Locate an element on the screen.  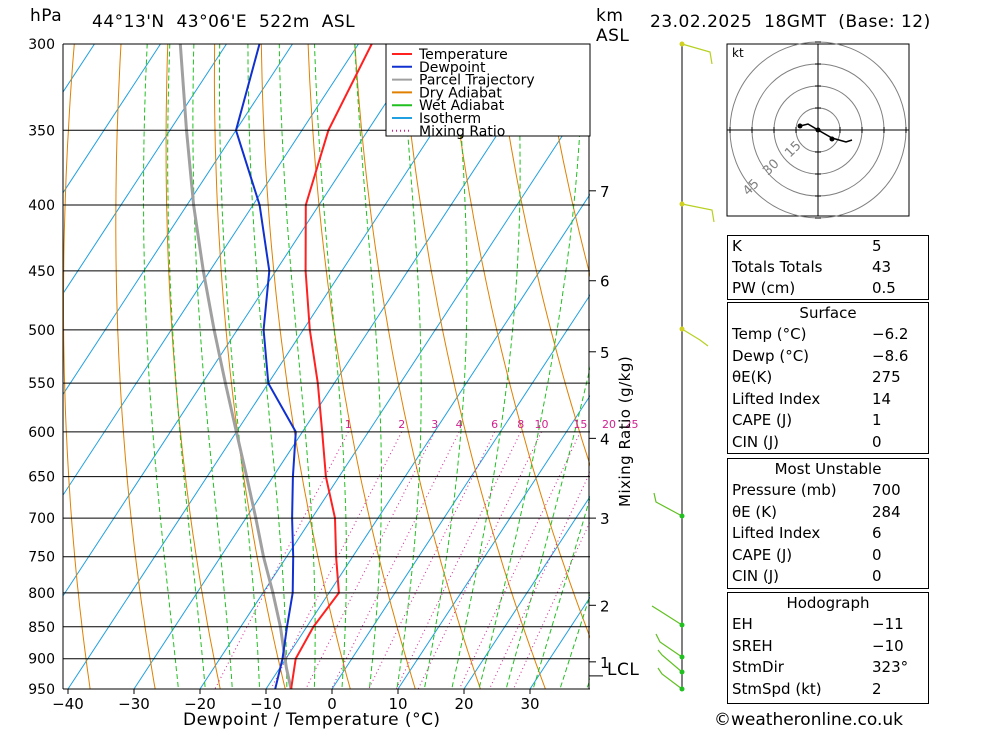
index-value: 275 is located at coordinates (886, 377).